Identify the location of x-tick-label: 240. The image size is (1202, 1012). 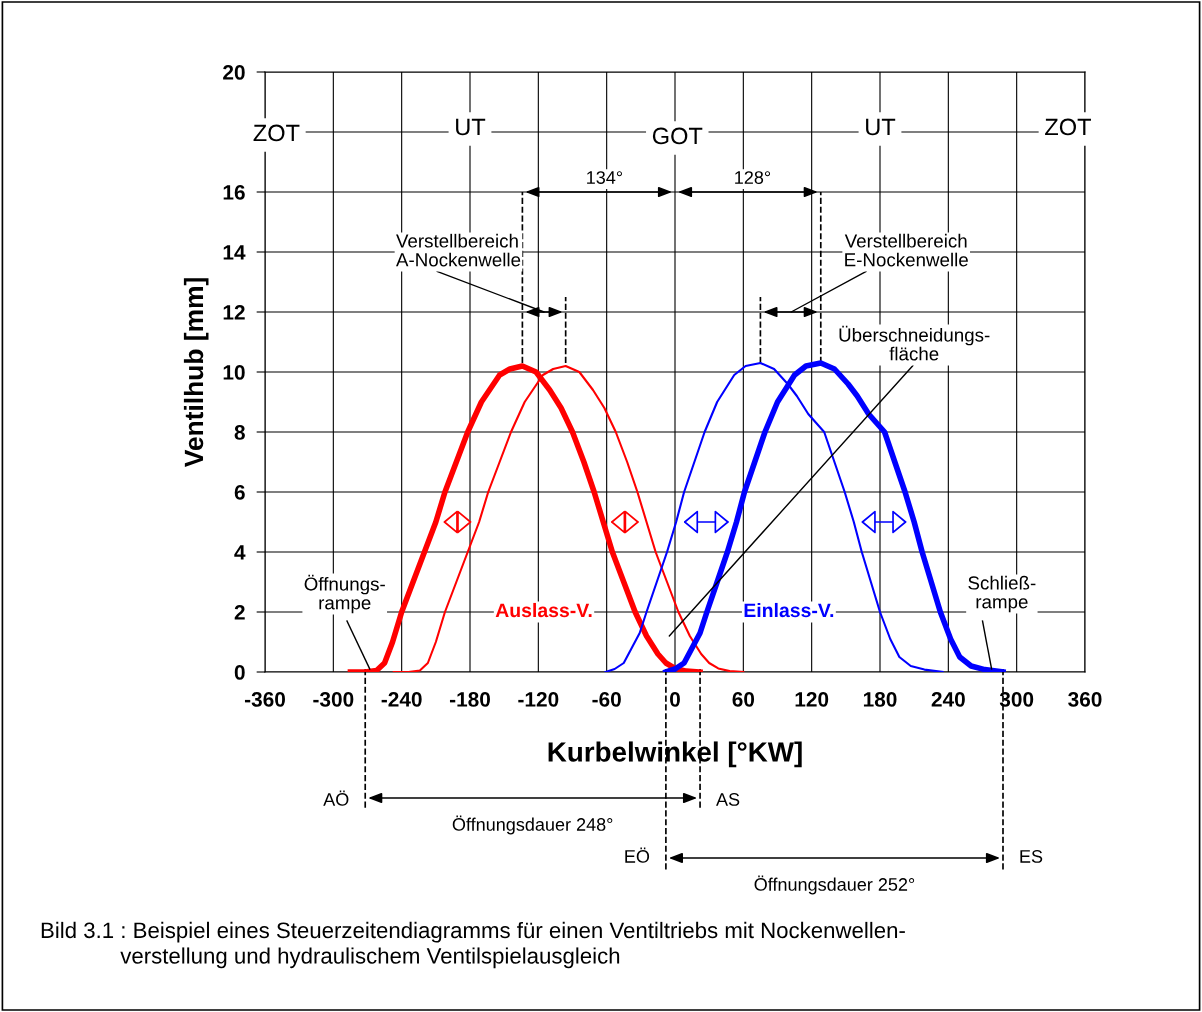
(948, 699).